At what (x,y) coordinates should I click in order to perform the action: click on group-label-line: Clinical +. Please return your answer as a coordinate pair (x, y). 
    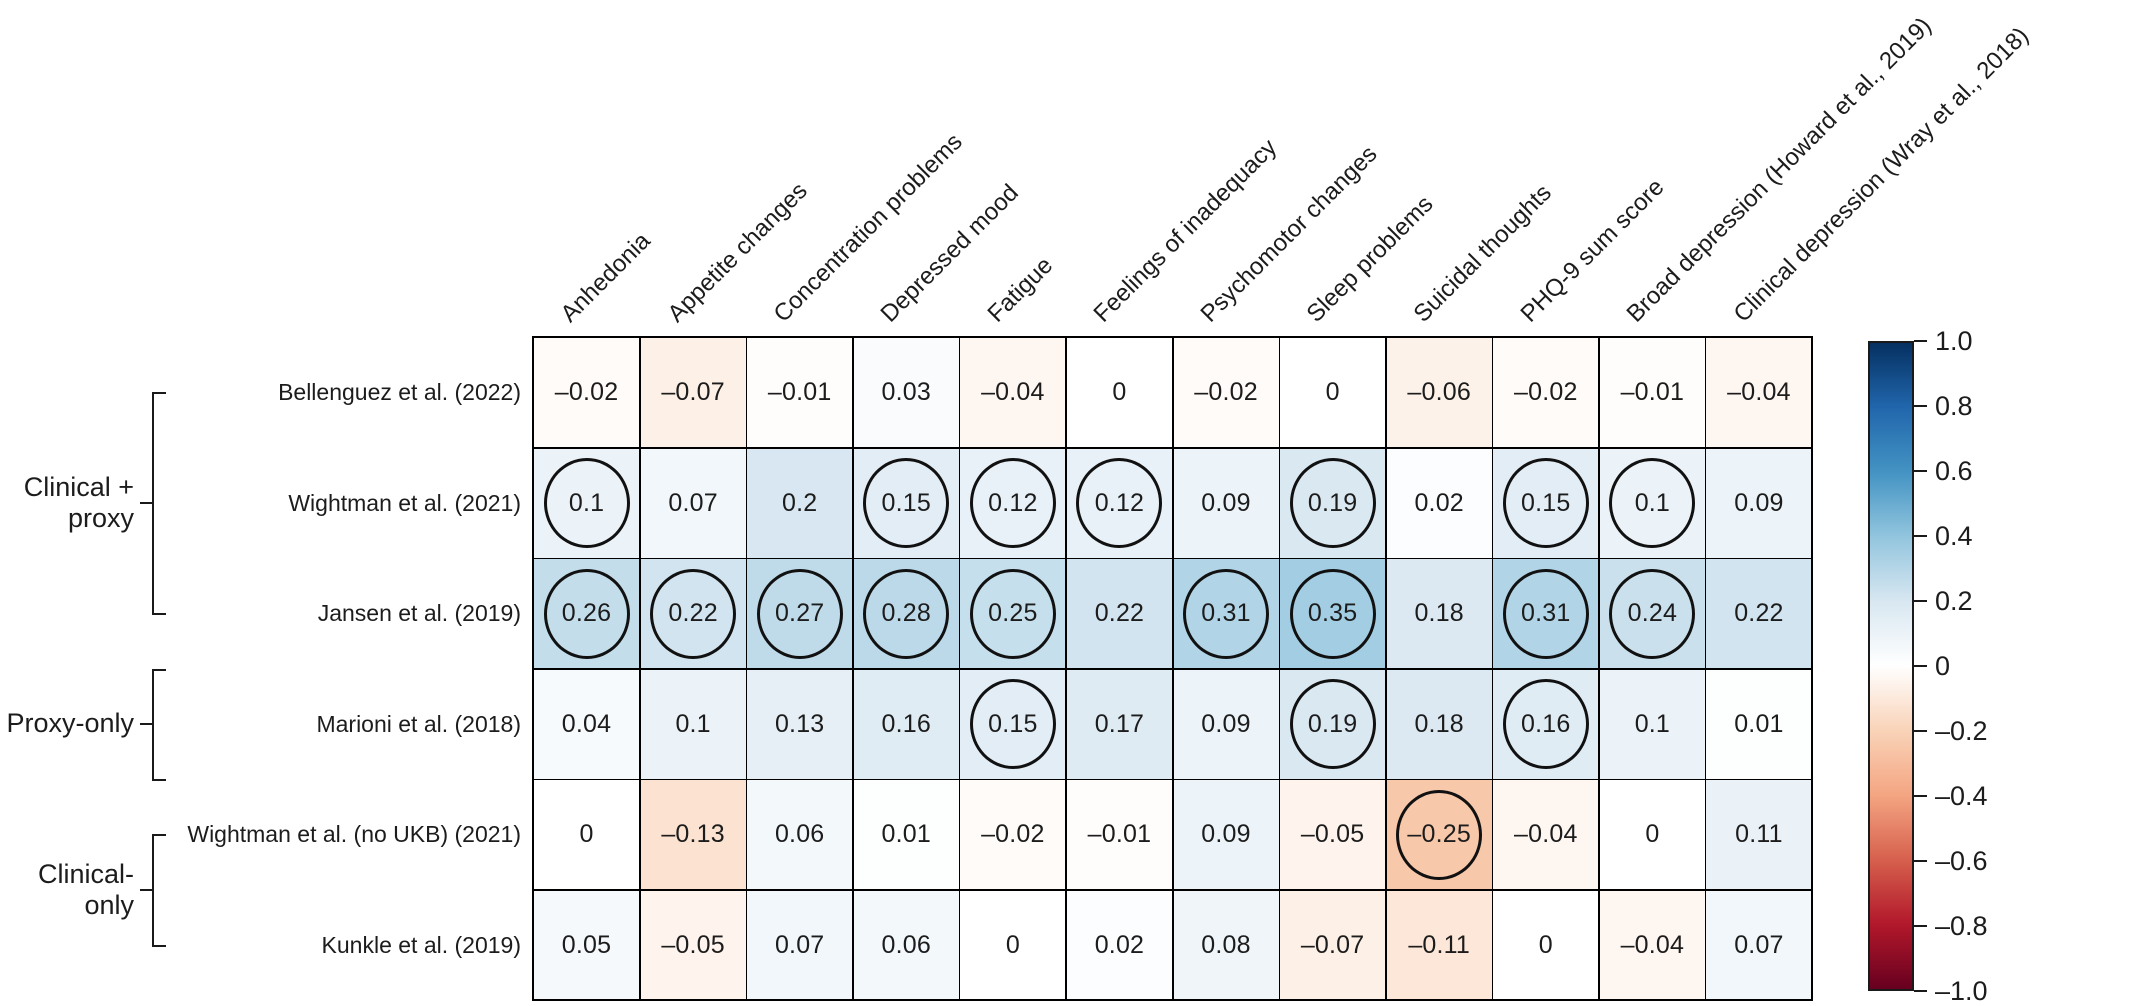
    Looking at the image, I should click on (78, 486).